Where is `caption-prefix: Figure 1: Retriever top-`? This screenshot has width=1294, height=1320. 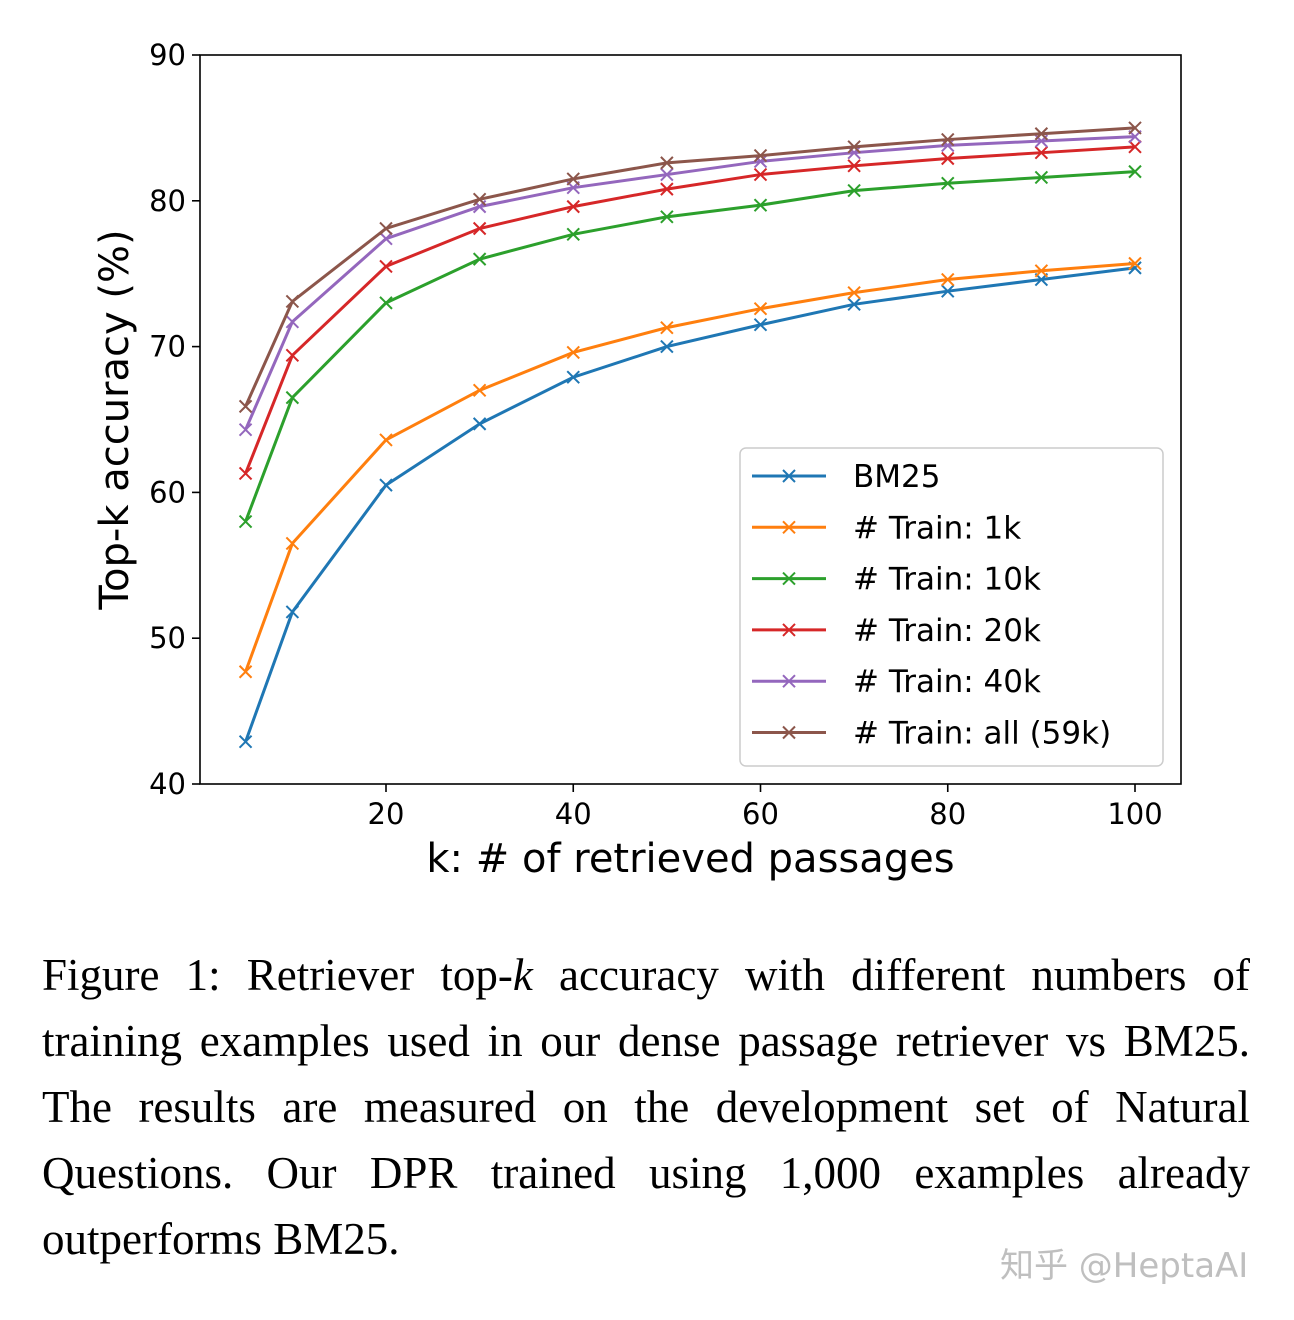 caption-prefix: Figure 1: Retriever top- is located at coordinates (277, 975).